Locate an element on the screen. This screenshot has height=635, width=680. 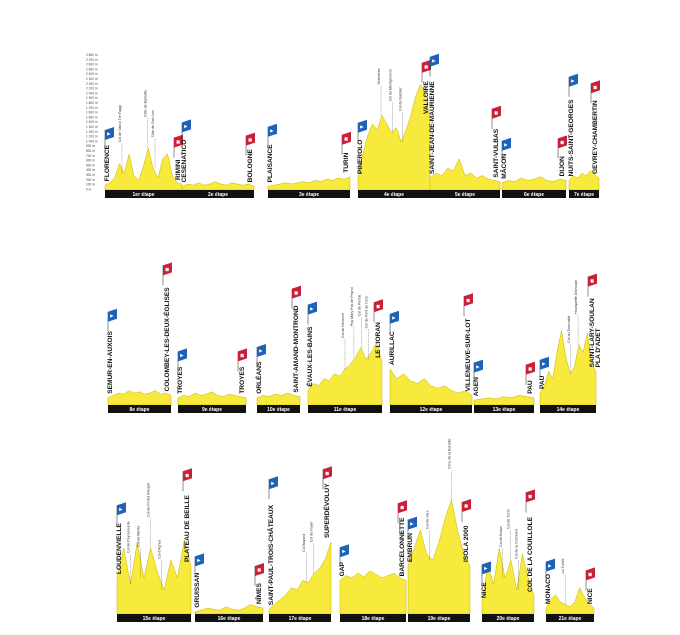
y-axis-tick-label: 900 m is located at coordinates (90, 146).